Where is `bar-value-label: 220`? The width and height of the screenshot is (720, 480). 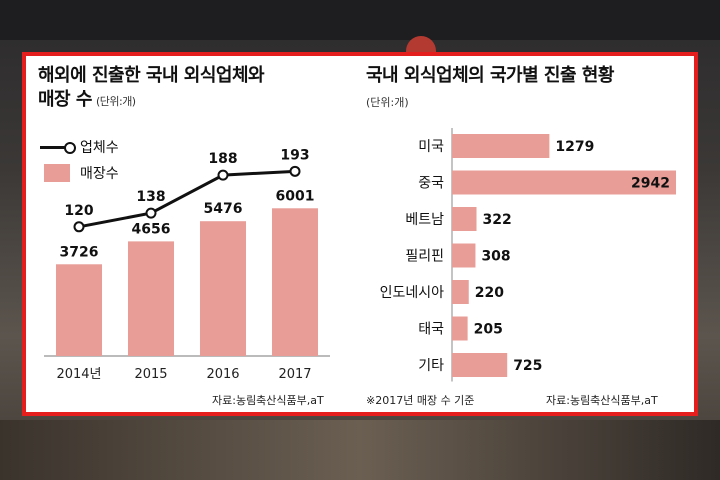 bar-value-label: 220 is located at coordinates (489, 293).